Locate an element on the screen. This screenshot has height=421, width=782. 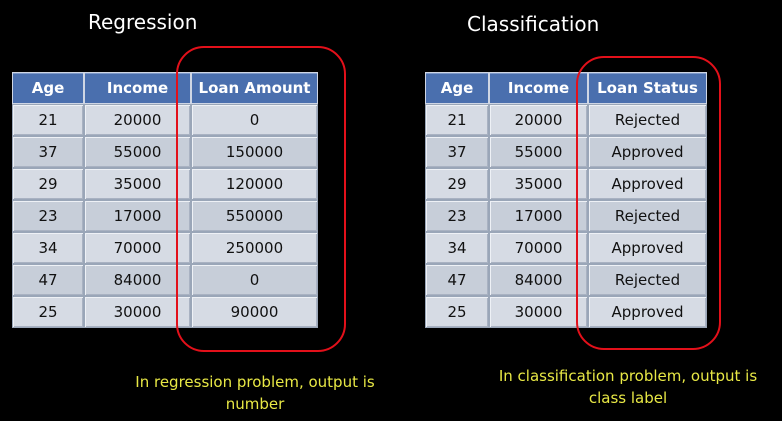
classification-title: Classification is located at coordinates (533, 24).